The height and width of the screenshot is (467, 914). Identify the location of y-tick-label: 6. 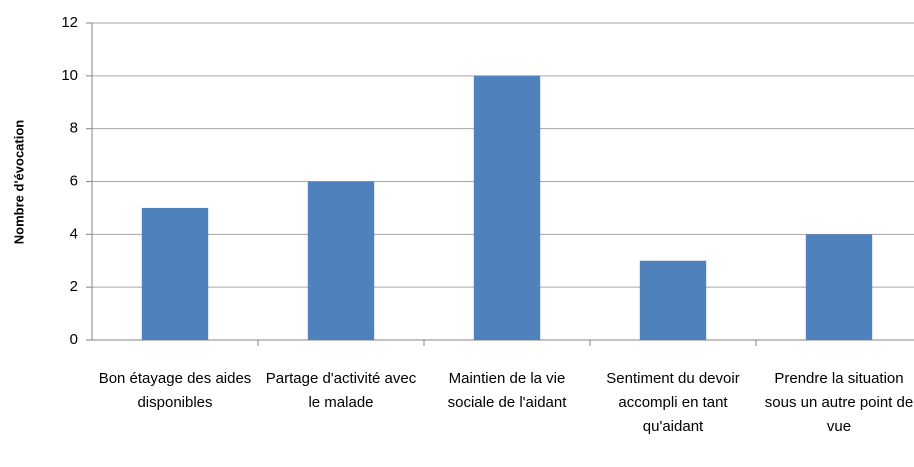
(74, 180).